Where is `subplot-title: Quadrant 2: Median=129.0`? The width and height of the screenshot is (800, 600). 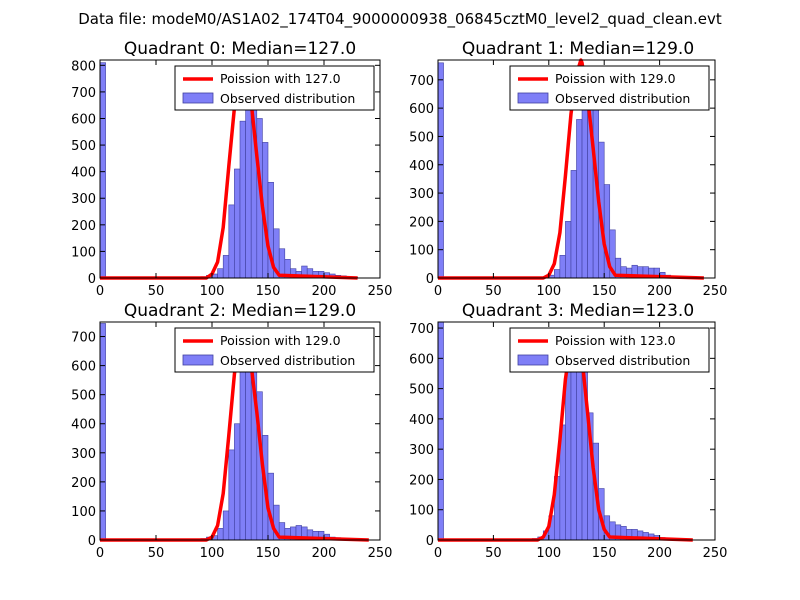
subplot-title: Quadrant 2: Median=129.0 is located at coordinates (240, 311).